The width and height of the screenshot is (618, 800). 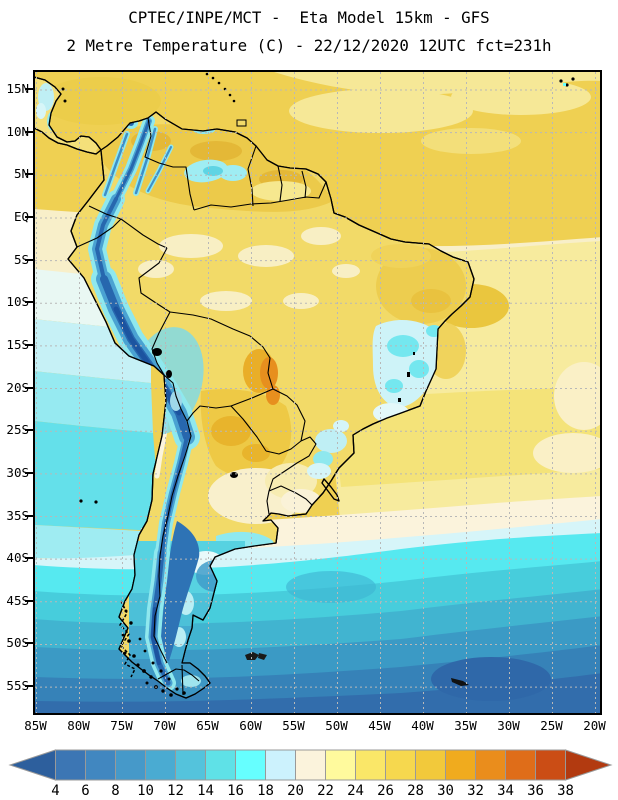 What do you see at coordinates (336, 725) in the screenshot?
I see `lon-label-50W: 50W` at bounding box center [336, 725].